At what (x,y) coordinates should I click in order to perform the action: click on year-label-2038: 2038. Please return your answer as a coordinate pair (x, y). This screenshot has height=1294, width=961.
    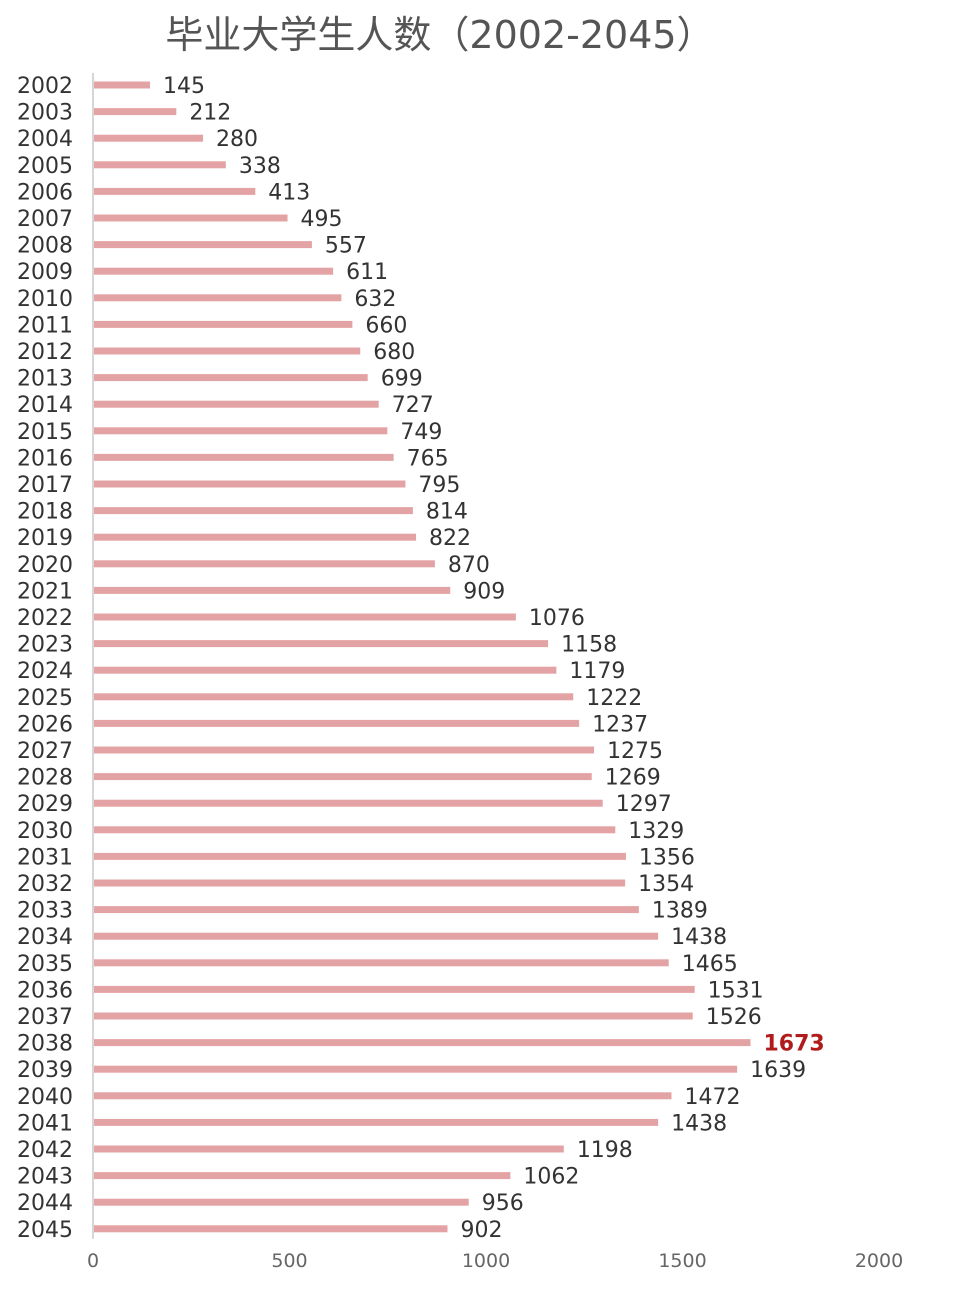
    Looking at the image, I should click on (45, 1044).